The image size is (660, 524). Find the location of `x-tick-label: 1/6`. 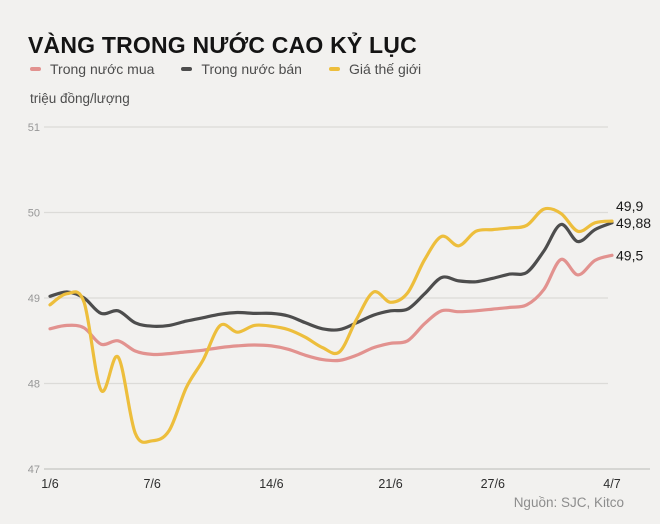

x-tick-label: 1/6 is located at coordinates (49, 484).